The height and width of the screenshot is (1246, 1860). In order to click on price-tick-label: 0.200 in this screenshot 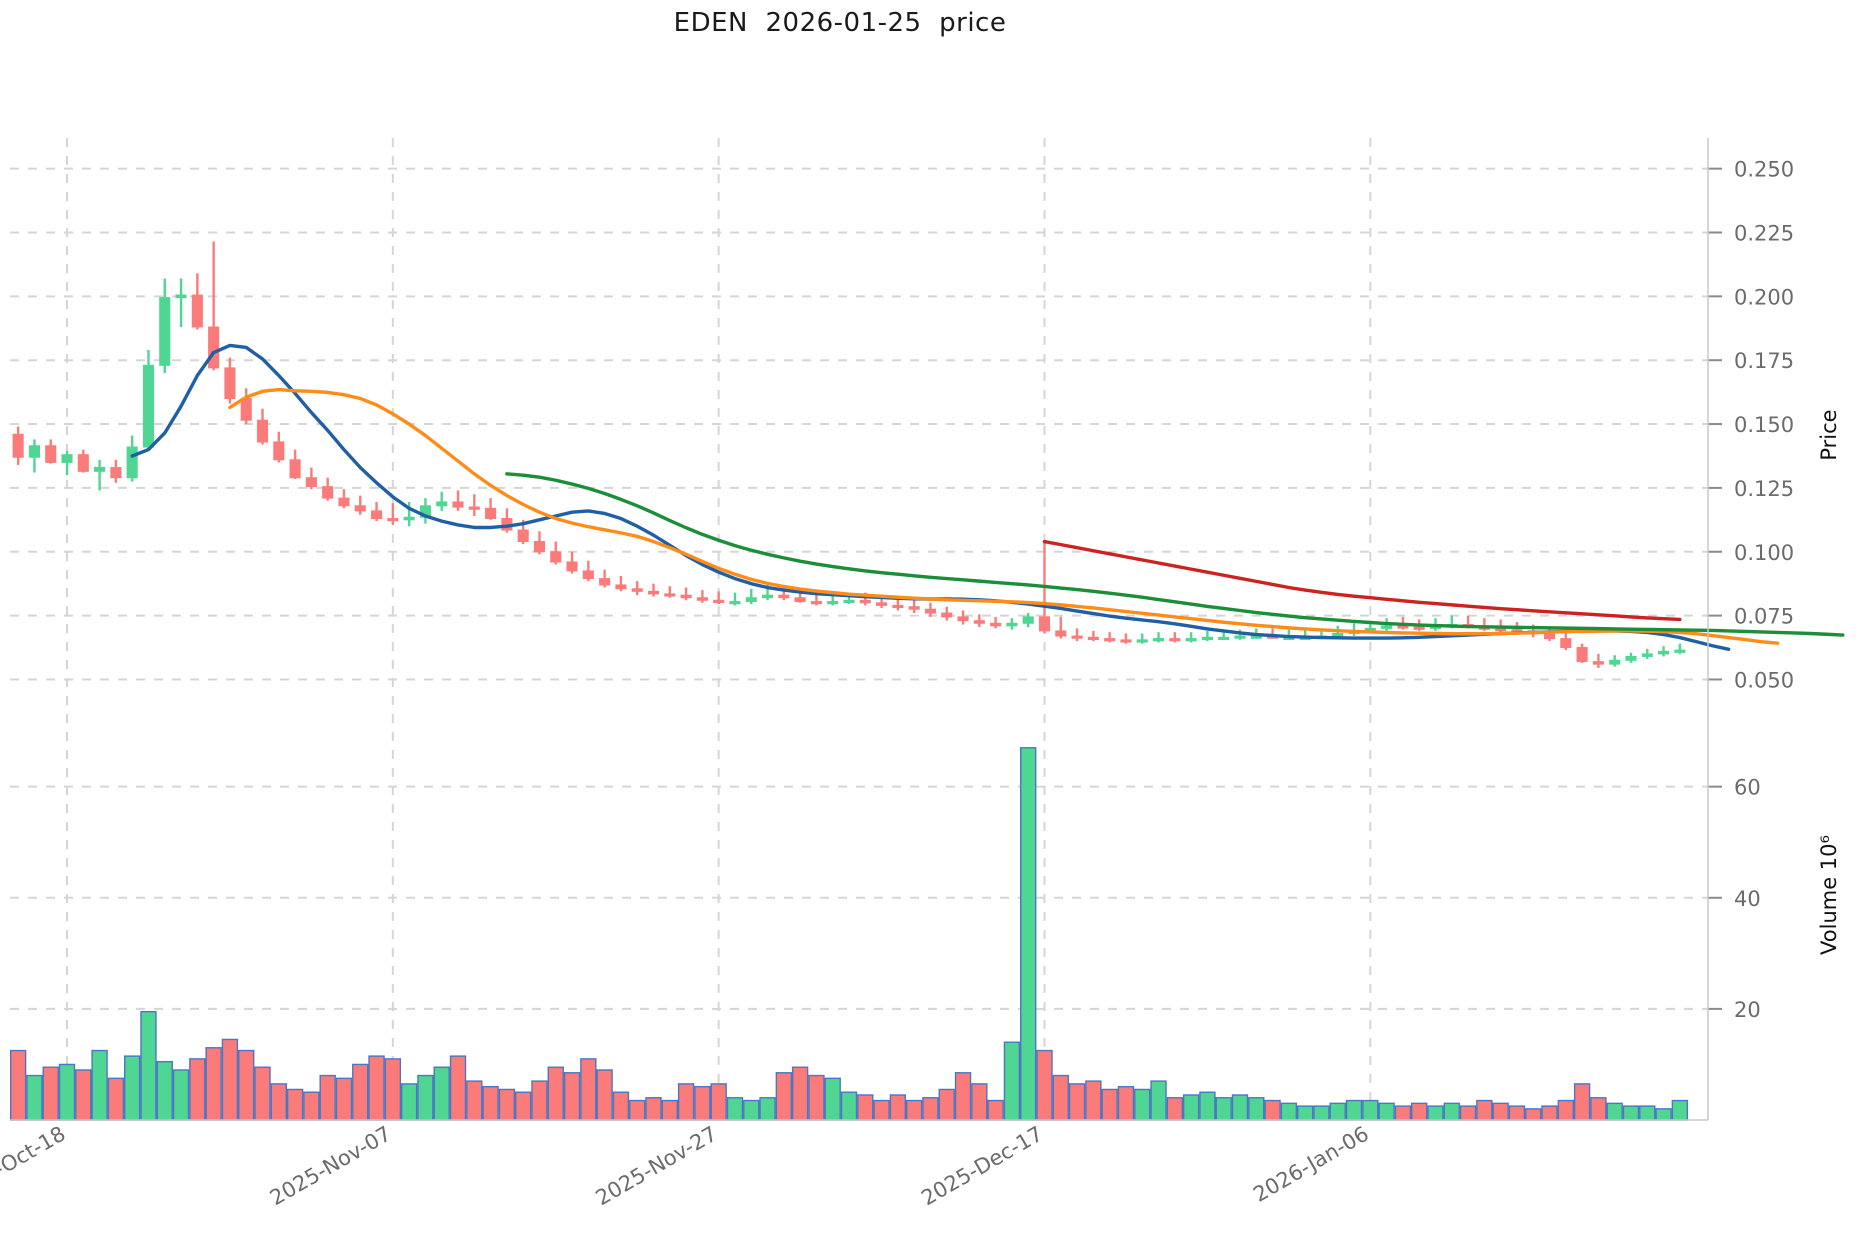, I will do `click(1764, 297)`.